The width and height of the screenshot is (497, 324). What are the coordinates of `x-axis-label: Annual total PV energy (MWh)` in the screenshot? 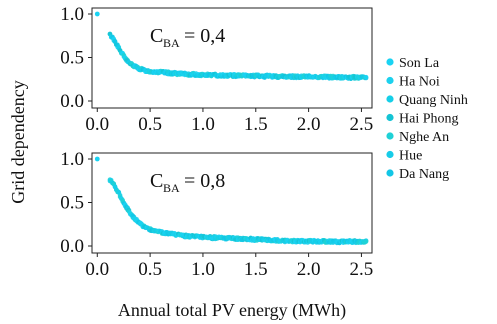 It's located at (232, 310).